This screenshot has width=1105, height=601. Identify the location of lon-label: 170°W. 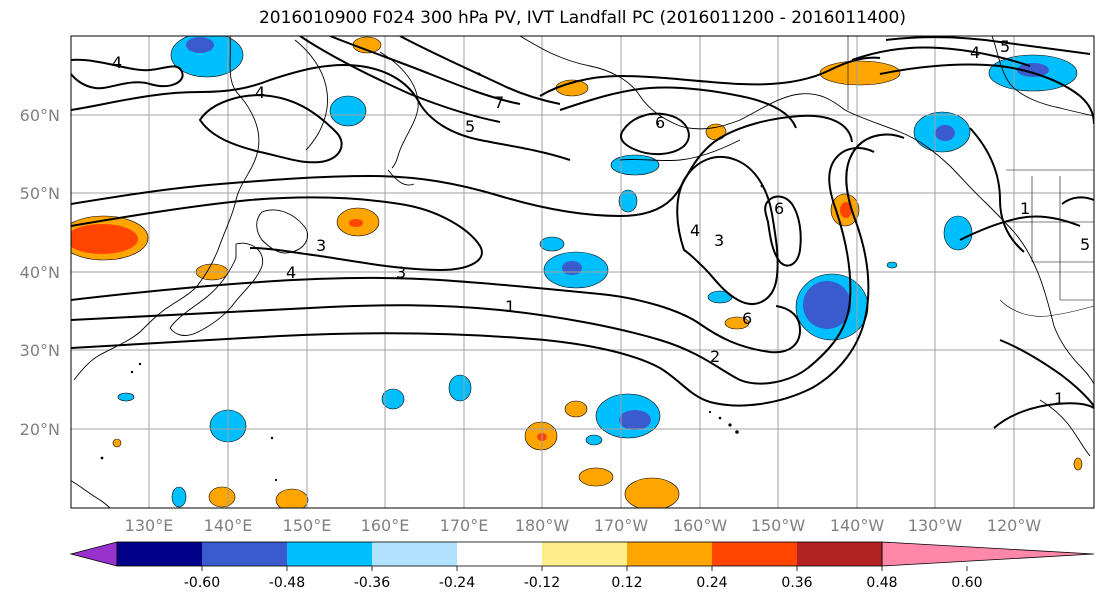
(621, 525).